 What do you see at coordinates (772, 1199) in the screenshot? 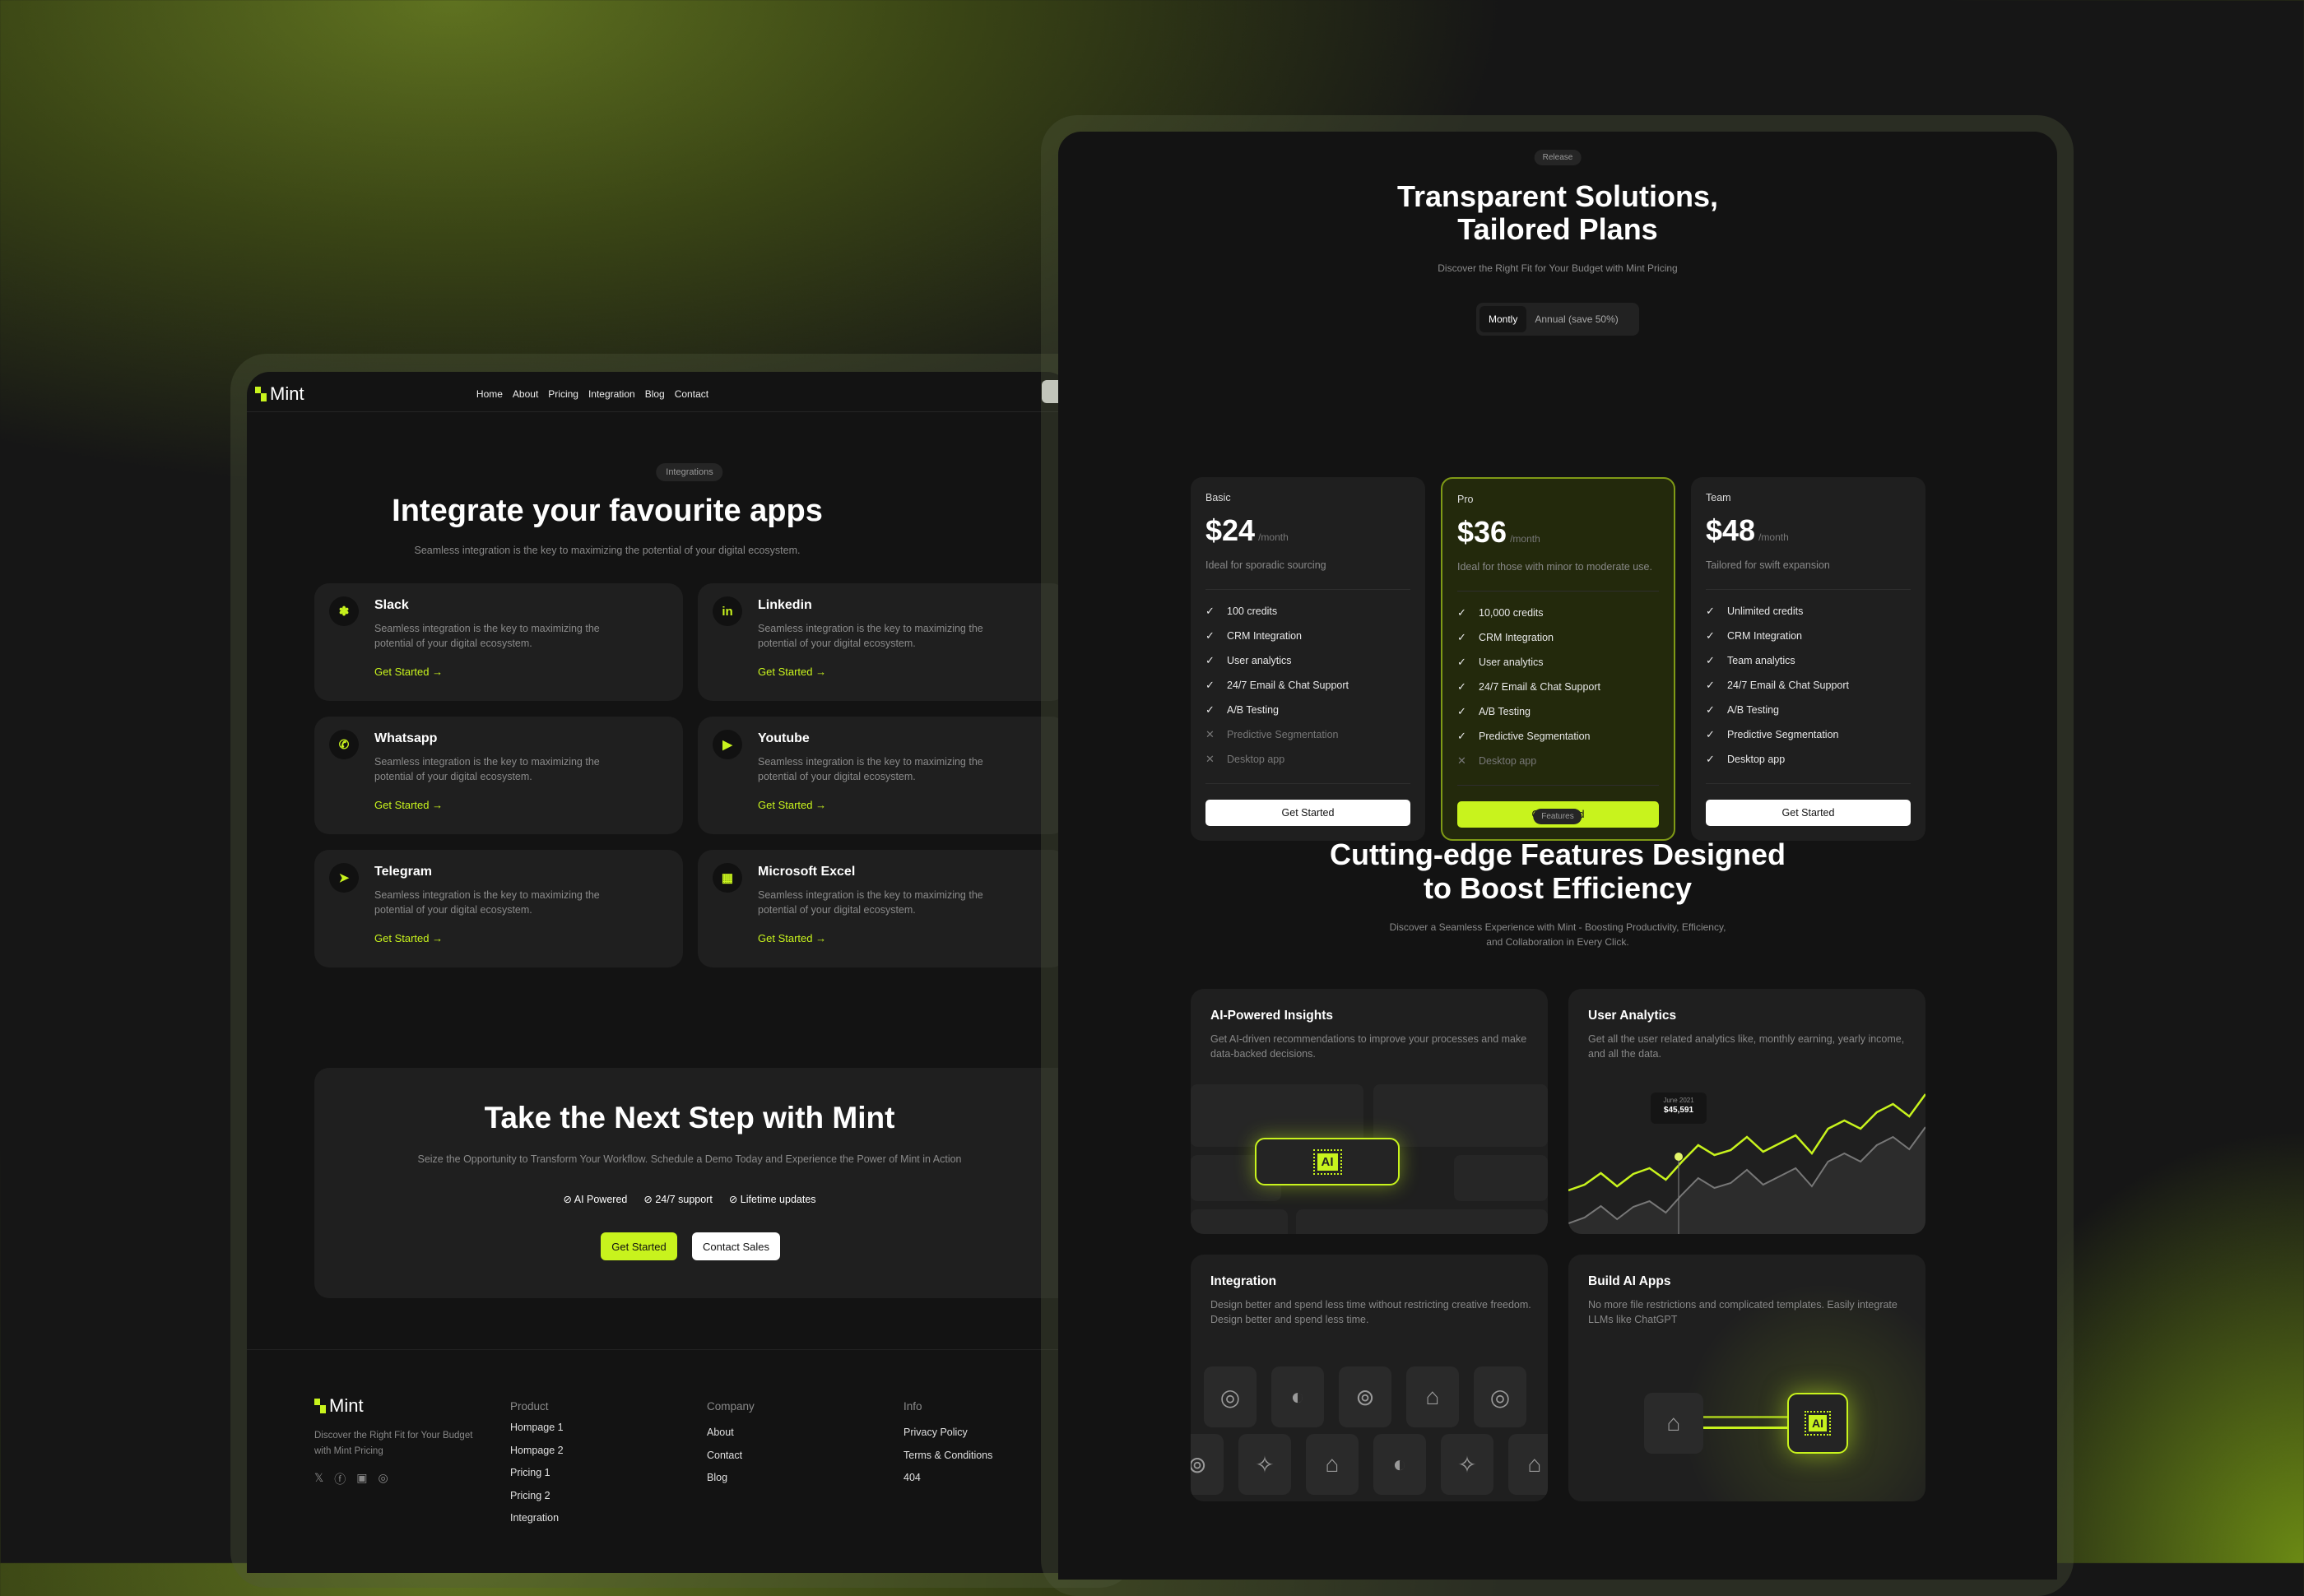
I see `check-updates: ⊘ Lifetime updates` at bounding box center [772, 1199].